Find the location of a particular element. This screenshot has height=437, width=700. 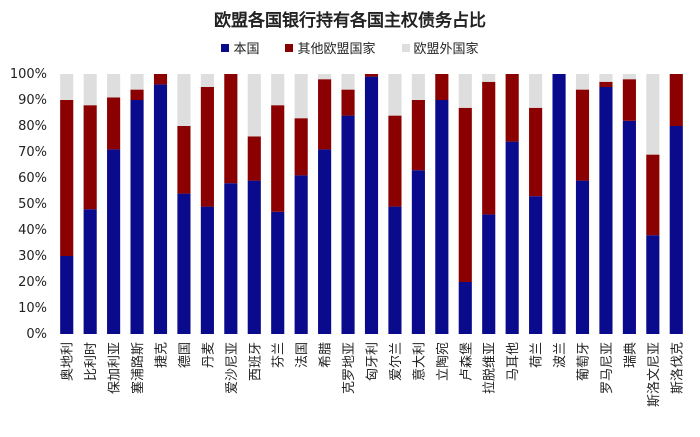

x-category-label: 荷兰 is located at coordinates (537, 355).